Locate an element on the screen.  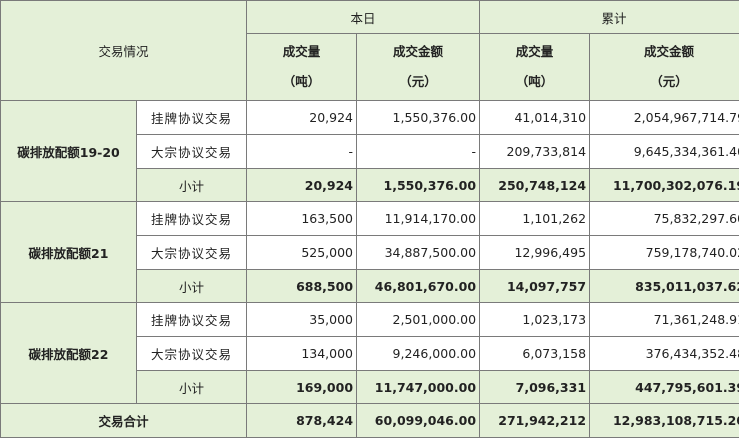
total-amount-header: 成交金额 （元） is located at coordinates (664, 67).